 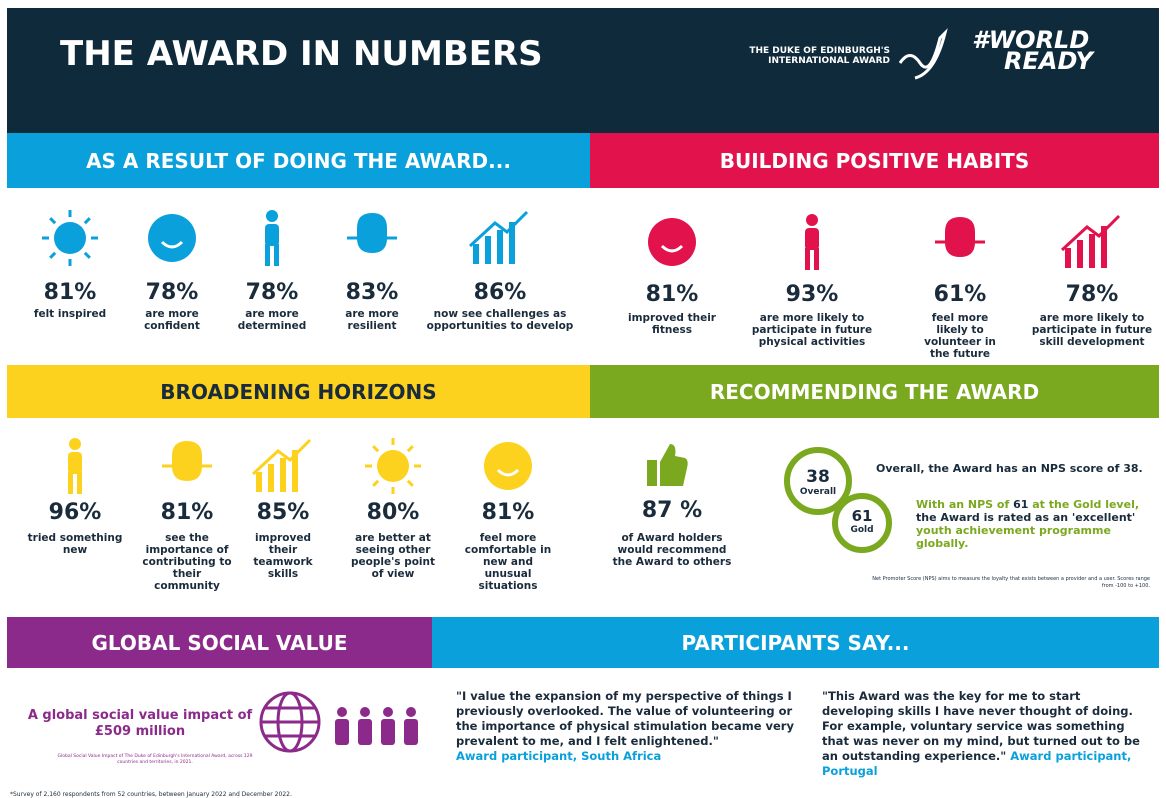 I want to click on stat-label: tried something new, so click(x=75, y=544).